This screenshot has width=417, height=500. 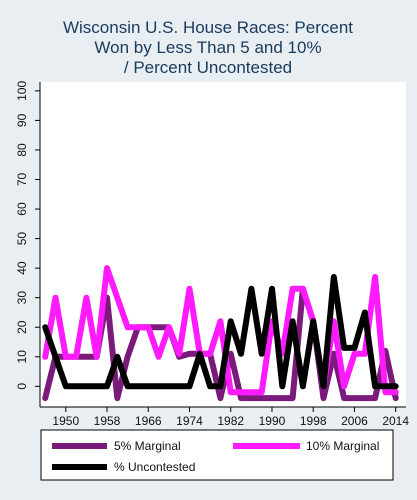 I want to click on y-tick-label: 30, so click(x=22, y=298).